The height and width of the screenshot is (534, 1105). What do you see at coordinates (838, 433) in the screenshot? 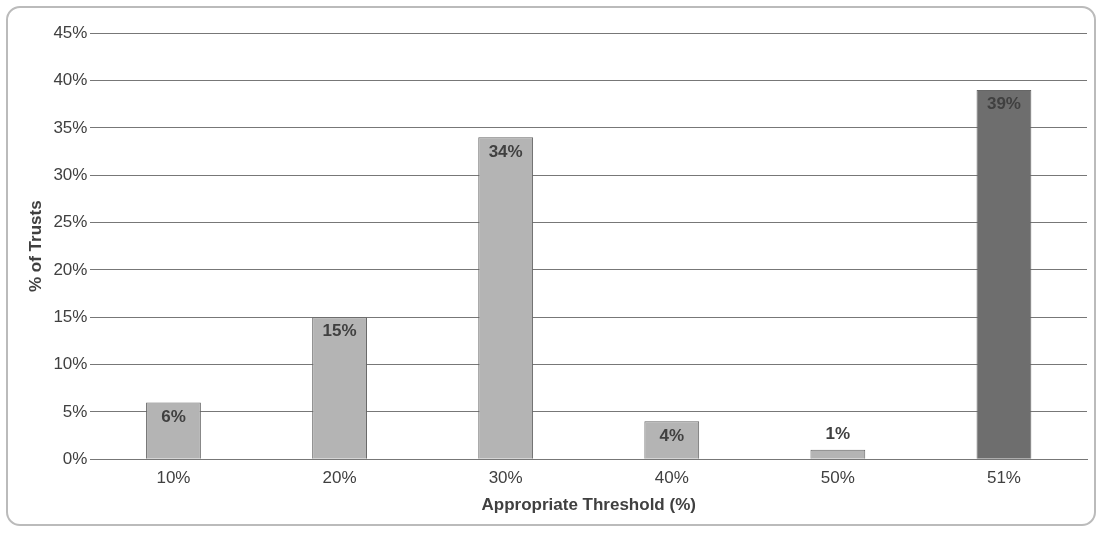
I see `data-label: 1%` at bounding box center [838, 433].